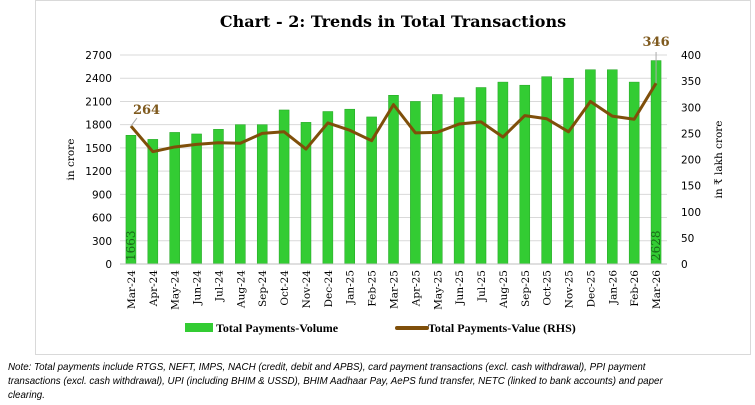  I want to click on y-tick-label: 1200, so click(98, 172).